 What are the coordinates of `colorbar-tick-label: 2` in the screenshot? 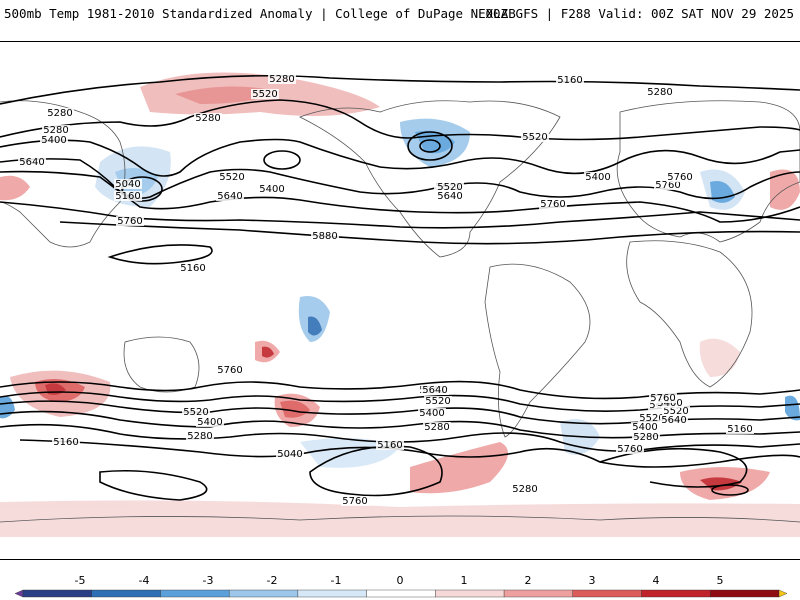 It's located at (528, 580).